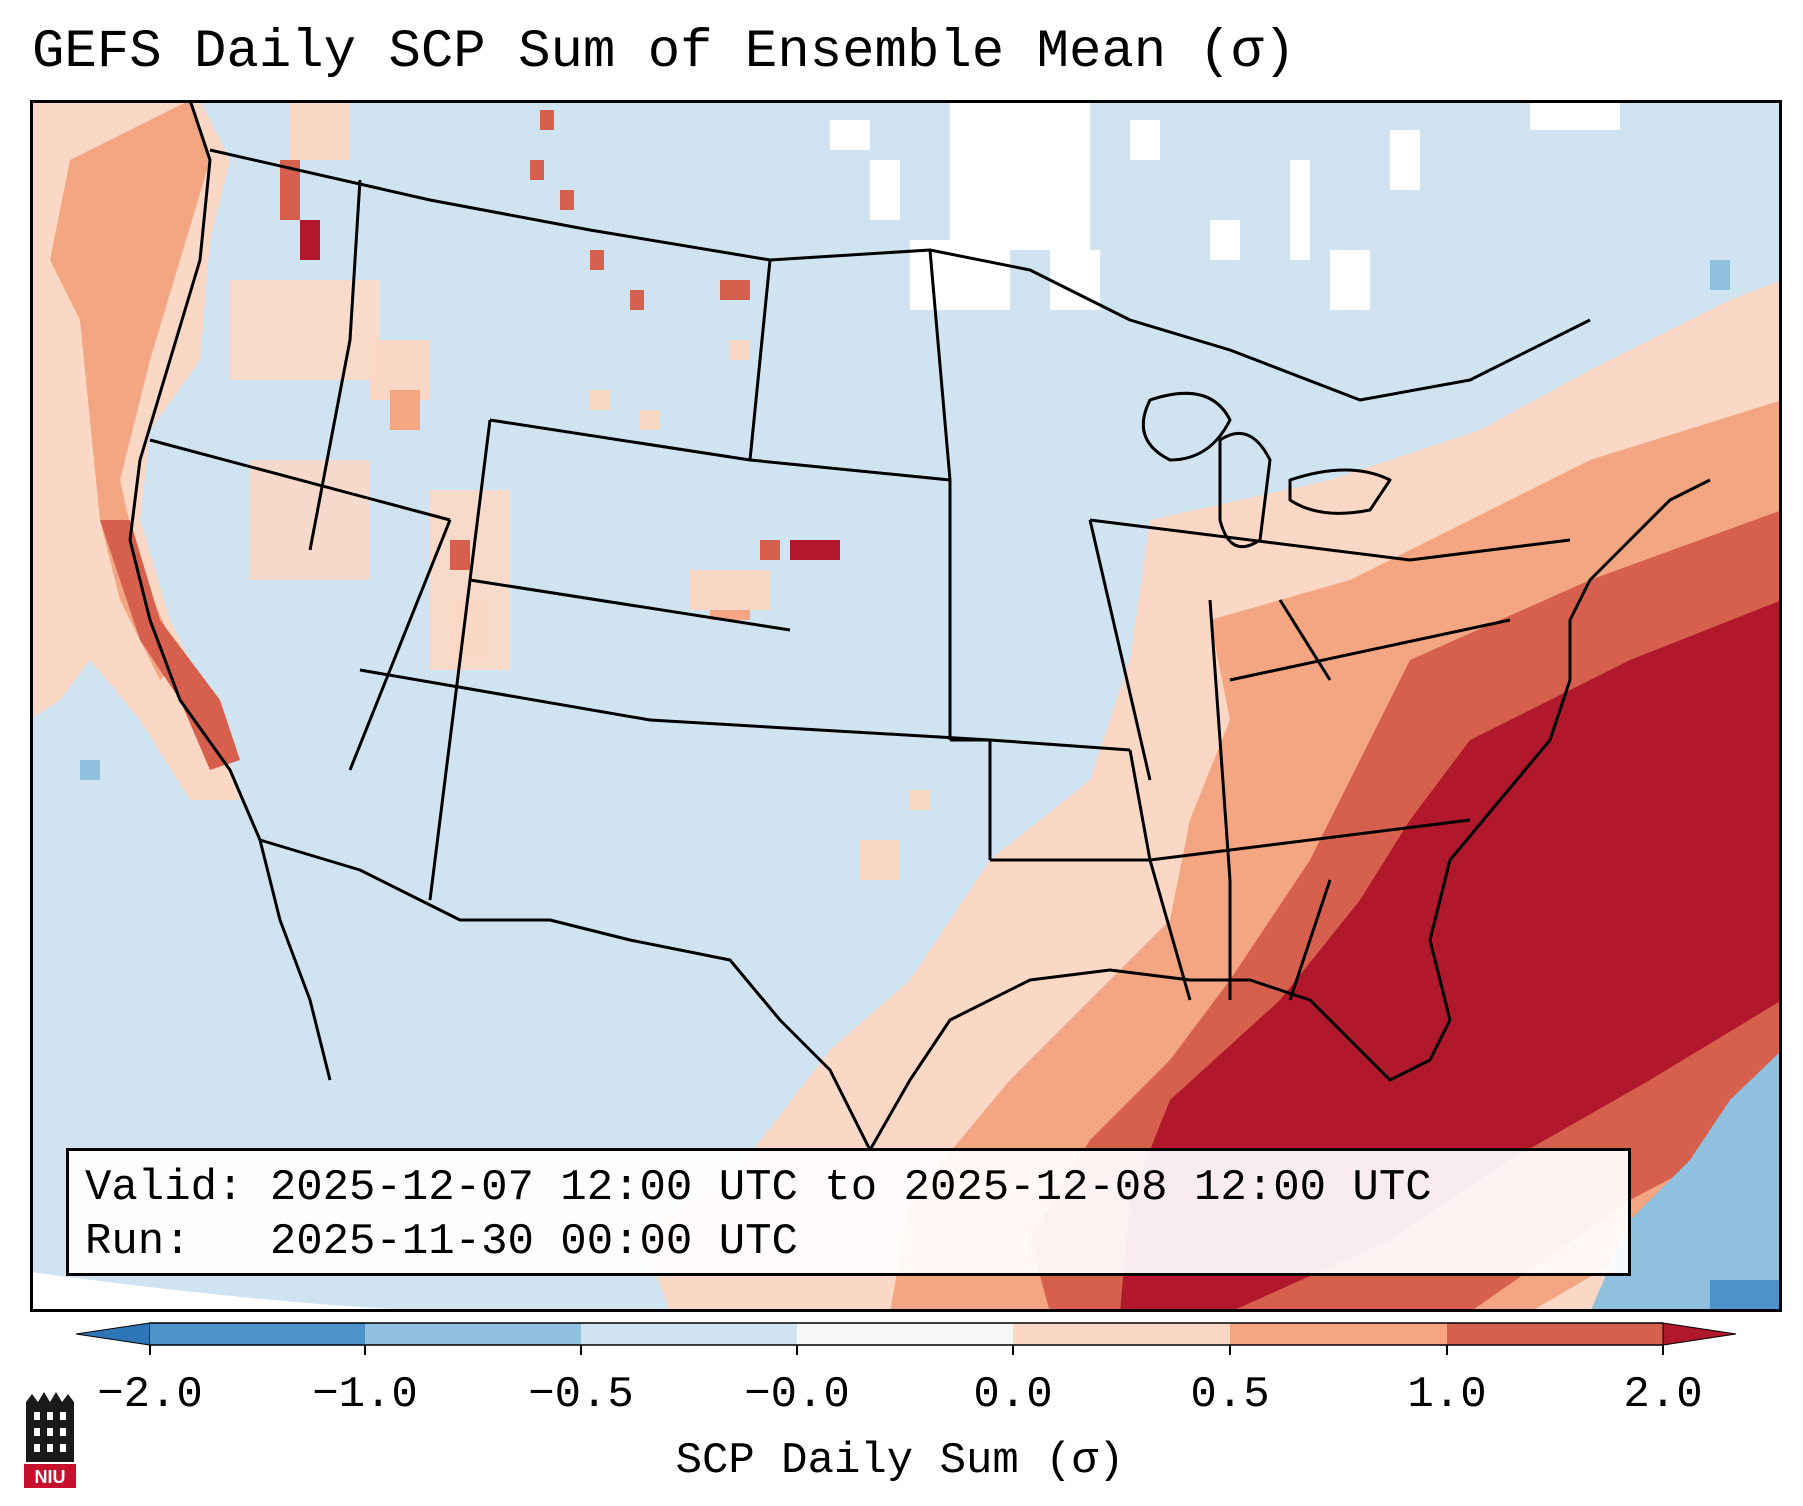 Image resolution: width=1803 pixels, height=1506 pixels. Describe the element at coordinates (1229, 1395) in the screenshot. I see `colorbar-tick-label: 0.5` at that location.